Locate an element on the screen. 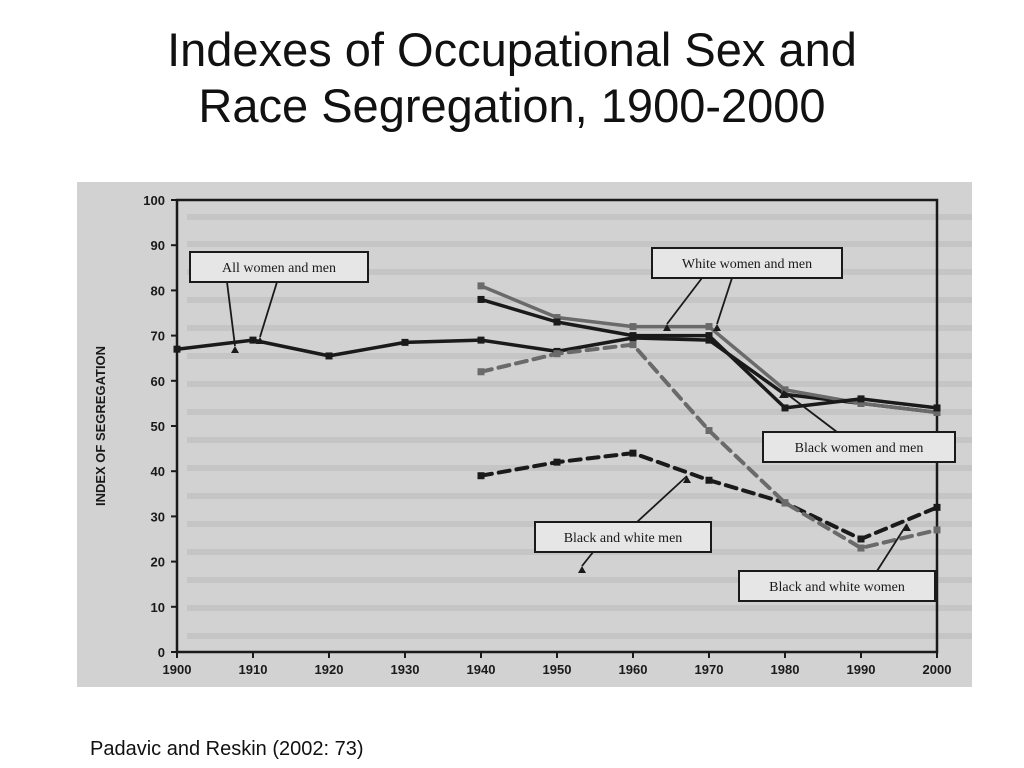 The width and height of the screenshot is (1024, 768). annotation-label: Black and white men is located at coordinates (623, 538).